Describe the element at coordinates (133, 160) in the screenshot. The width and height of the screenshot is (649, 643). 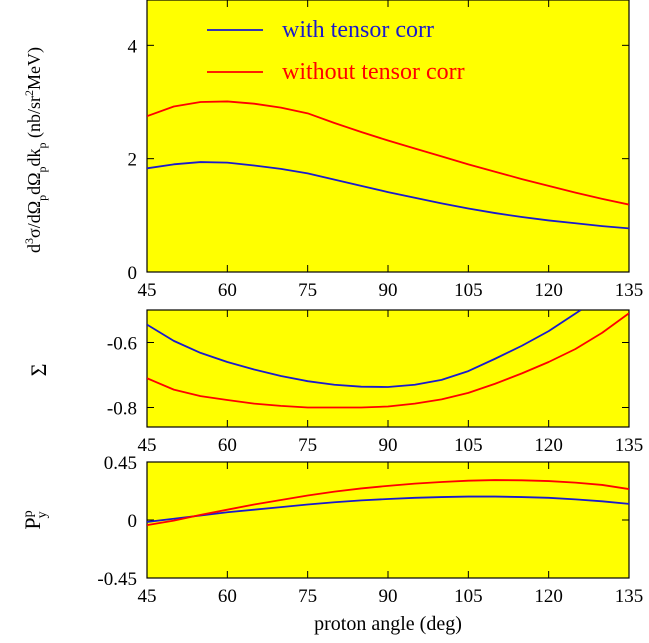
I see `y-tick-label: 2` at that location.